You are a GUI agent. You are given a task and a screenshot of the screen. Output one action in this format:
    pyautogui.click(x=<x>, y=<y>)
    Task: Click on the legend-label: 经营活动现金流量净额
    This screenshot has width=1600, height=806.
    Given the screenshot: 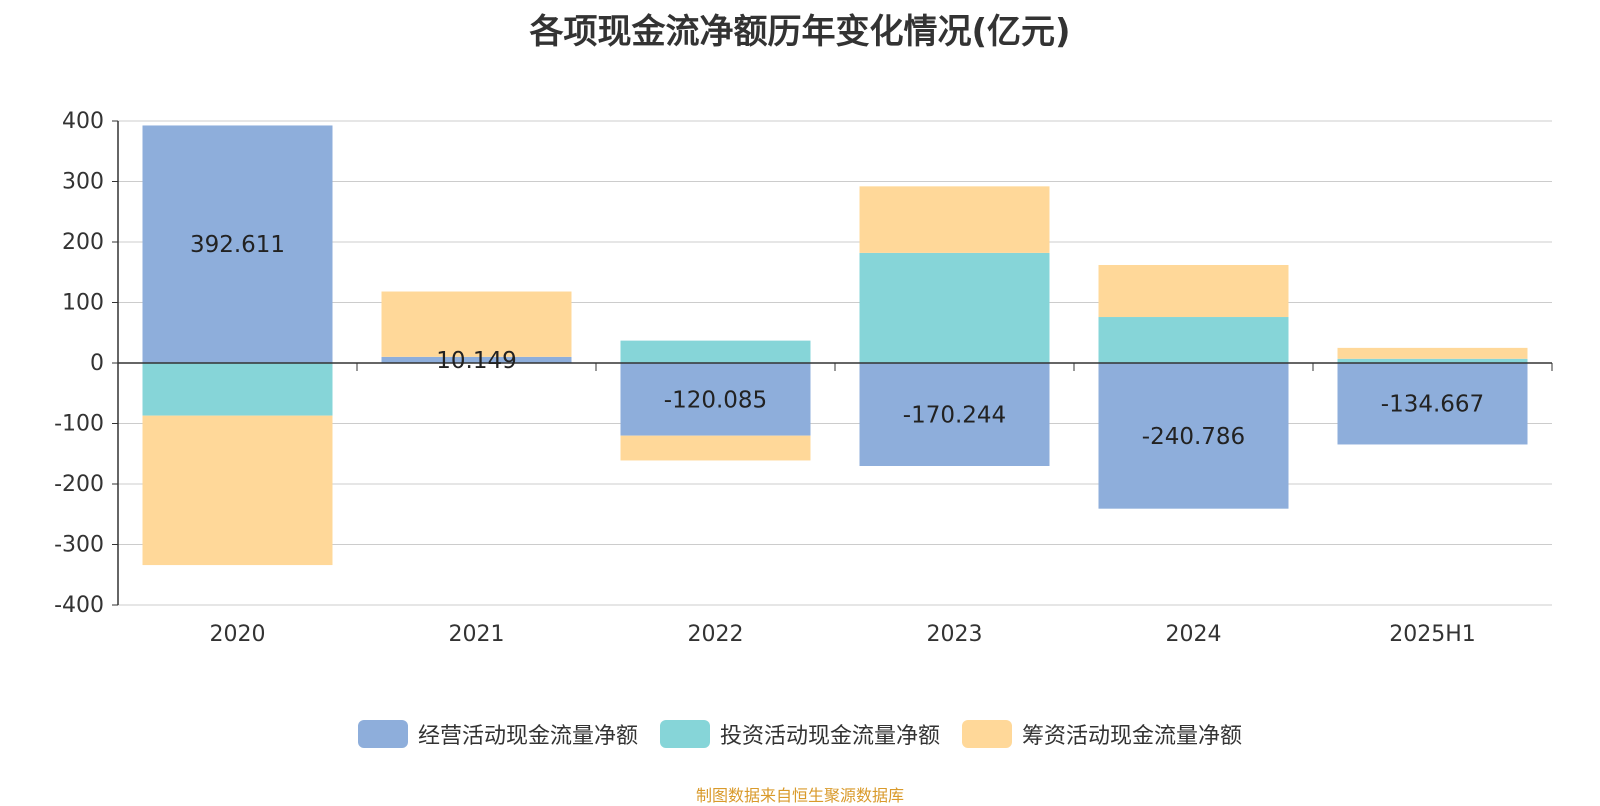 What is the action you would take?
    pyautogui.click(x=527, y=736)
    